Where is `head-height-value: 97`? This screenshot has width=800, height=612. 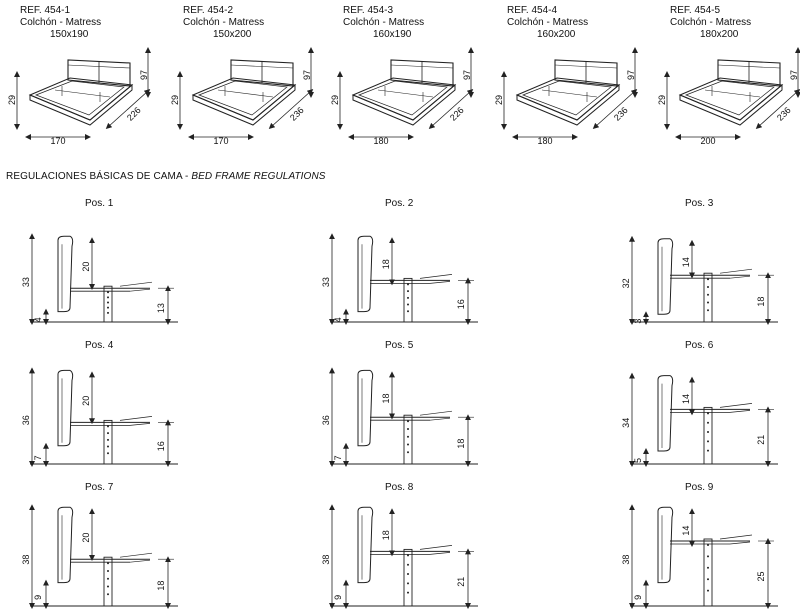
head-height-value: 97 is located at coordinates (144, 75).